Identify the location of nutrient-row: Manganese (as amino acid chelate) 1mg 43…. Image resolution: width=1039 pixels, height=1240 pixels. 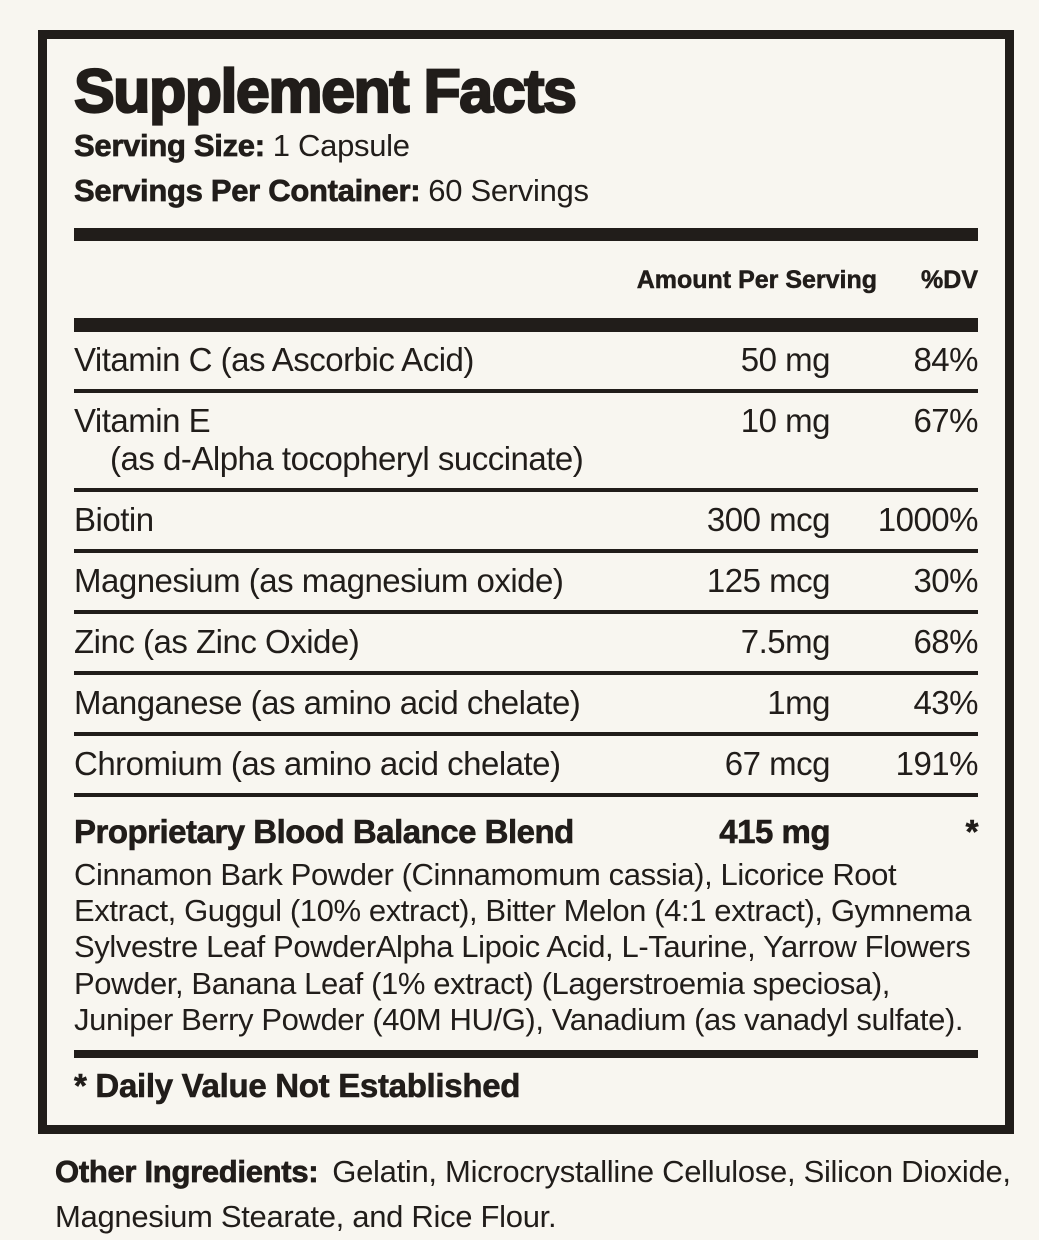
(526, 705).